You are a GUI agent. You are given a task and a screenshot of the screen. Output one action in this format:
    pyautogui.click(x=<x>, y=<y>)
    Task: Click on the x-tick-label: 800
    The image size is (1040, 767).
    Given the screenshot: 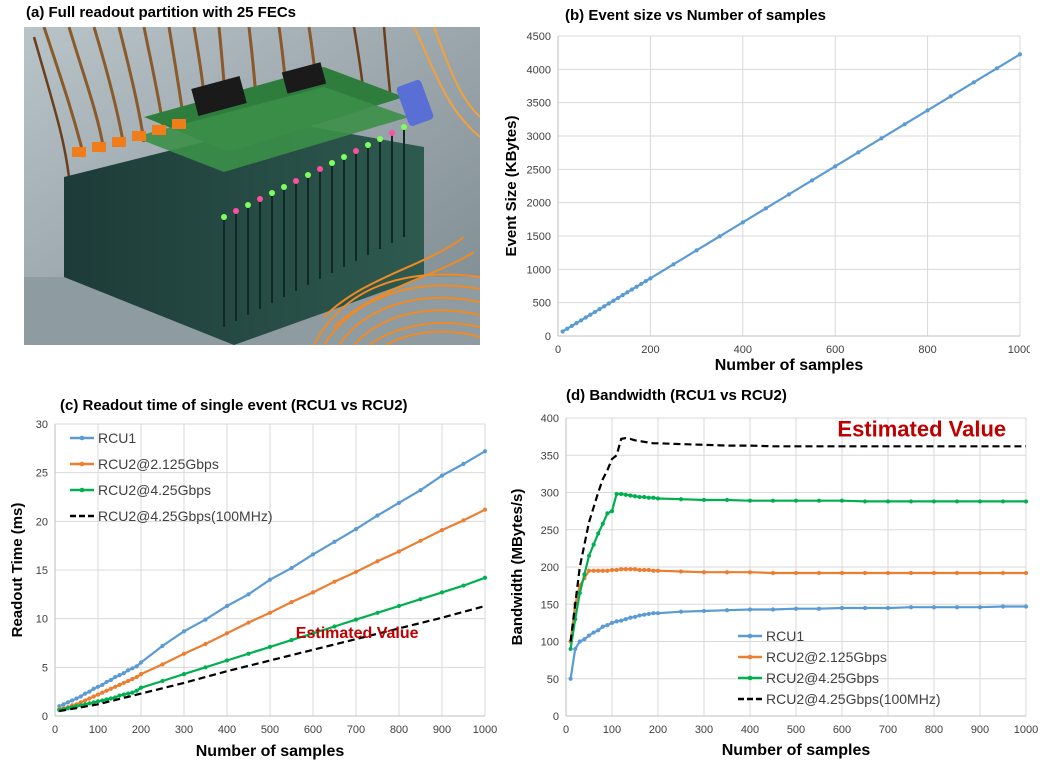 What is the action you would take?
    pyautogui.click(x=934, y=730)
    